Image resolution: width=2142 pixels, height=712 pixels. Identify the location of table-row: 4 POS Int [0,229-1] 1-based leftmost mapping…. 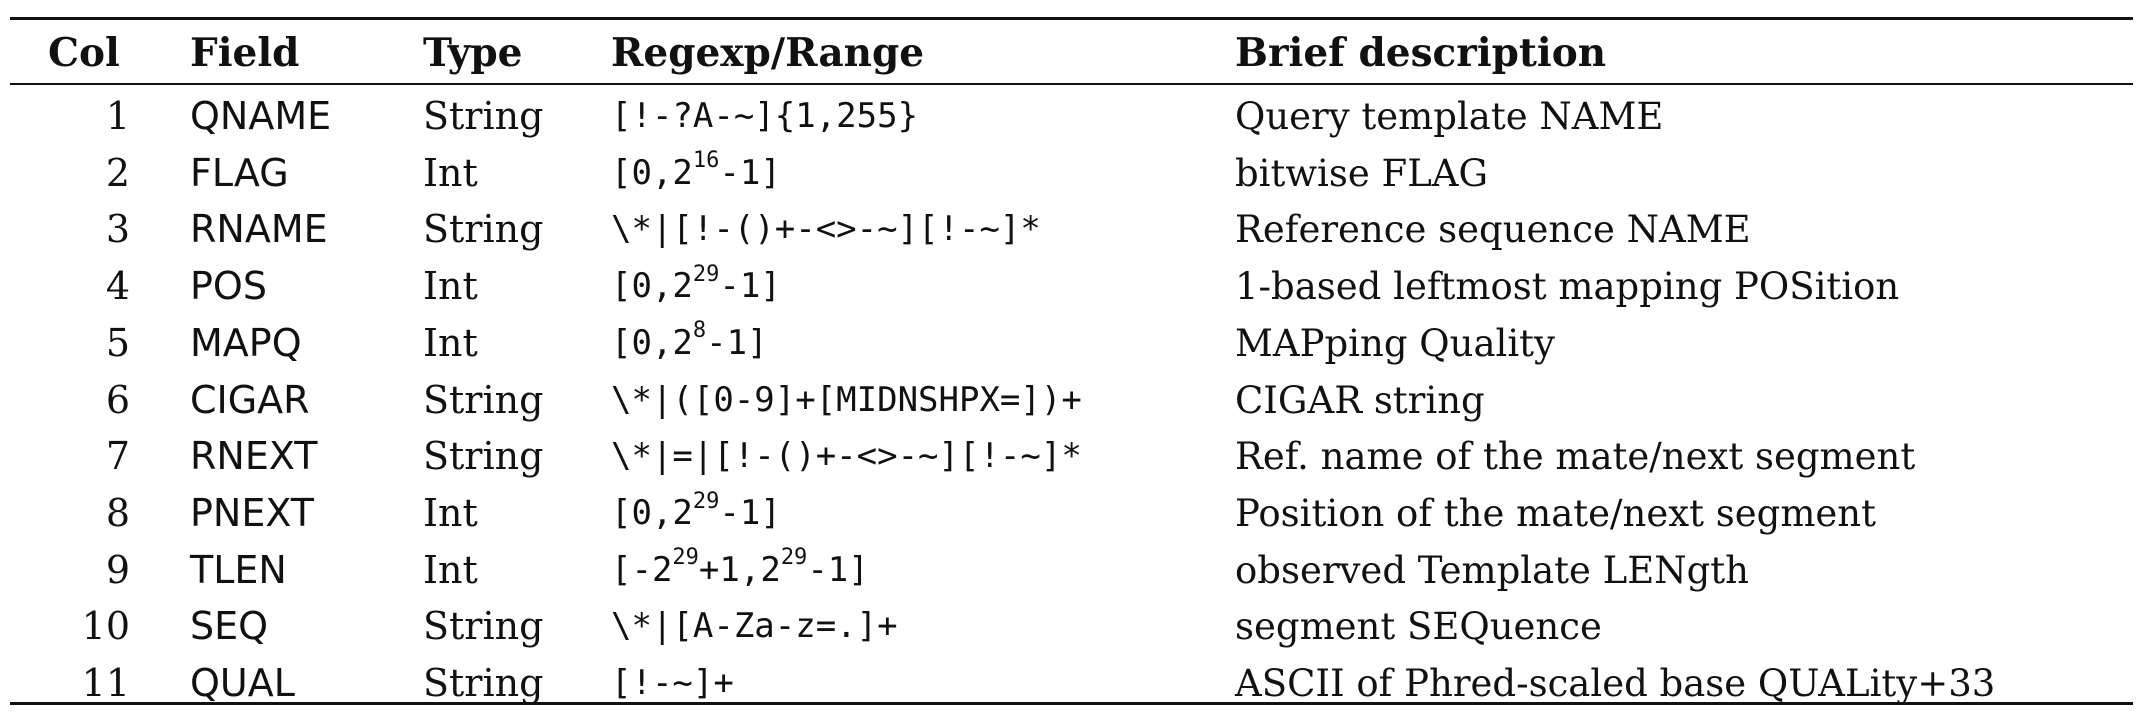
(1071, 286).